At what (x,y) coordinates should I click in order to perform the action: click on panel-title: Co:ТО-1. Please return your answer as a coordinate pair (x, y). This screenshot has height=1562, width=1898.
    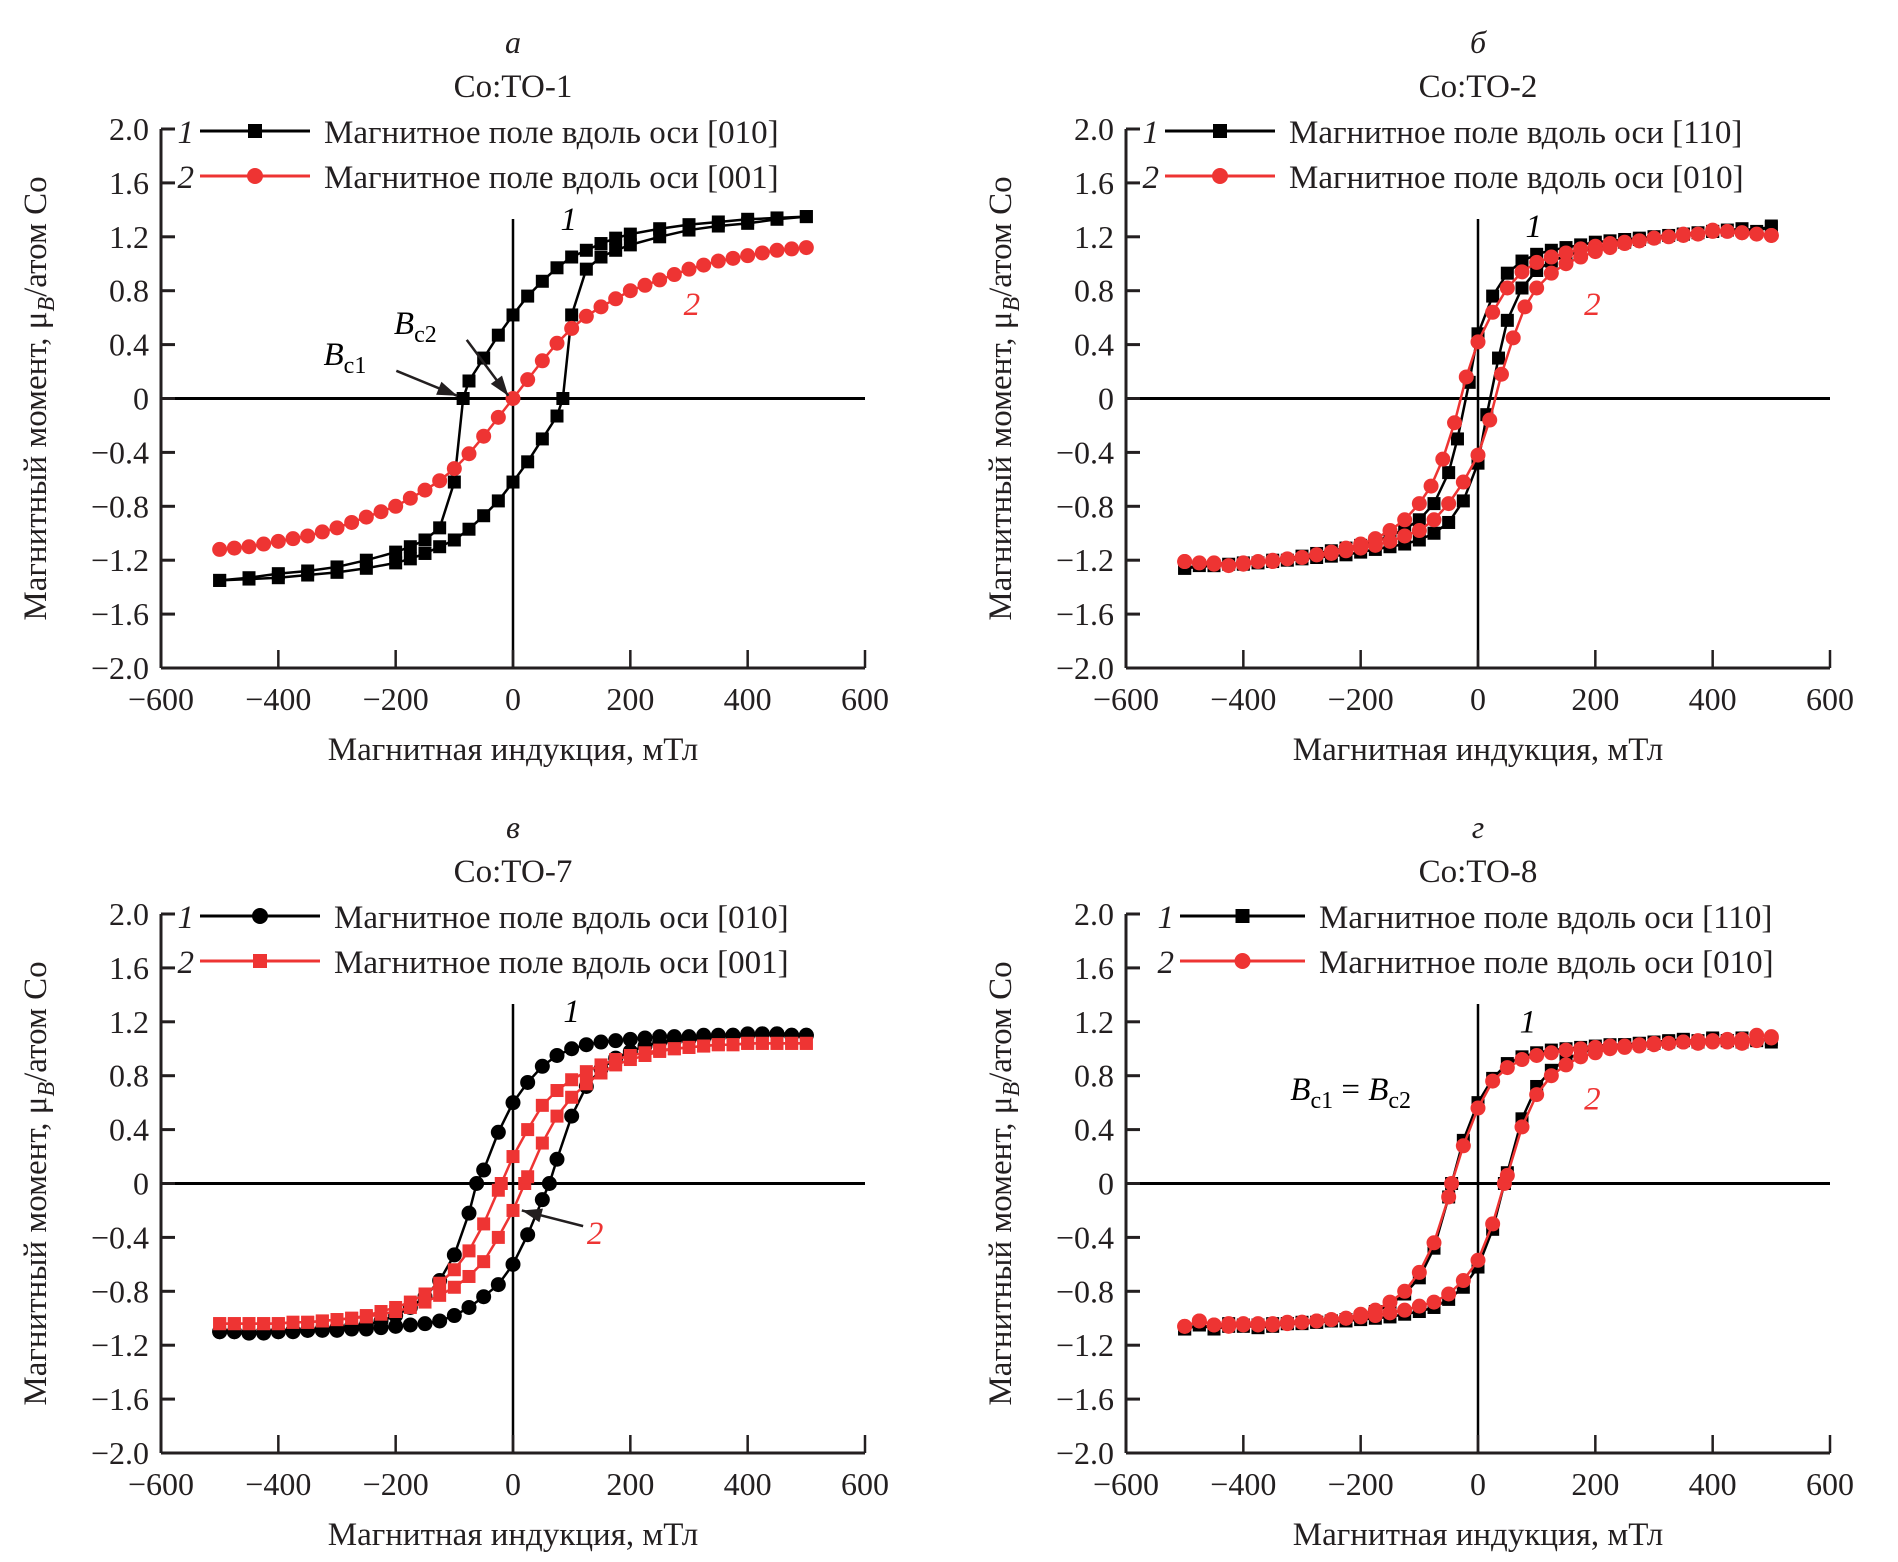
    Looking at the image, I should click on (513, 87).